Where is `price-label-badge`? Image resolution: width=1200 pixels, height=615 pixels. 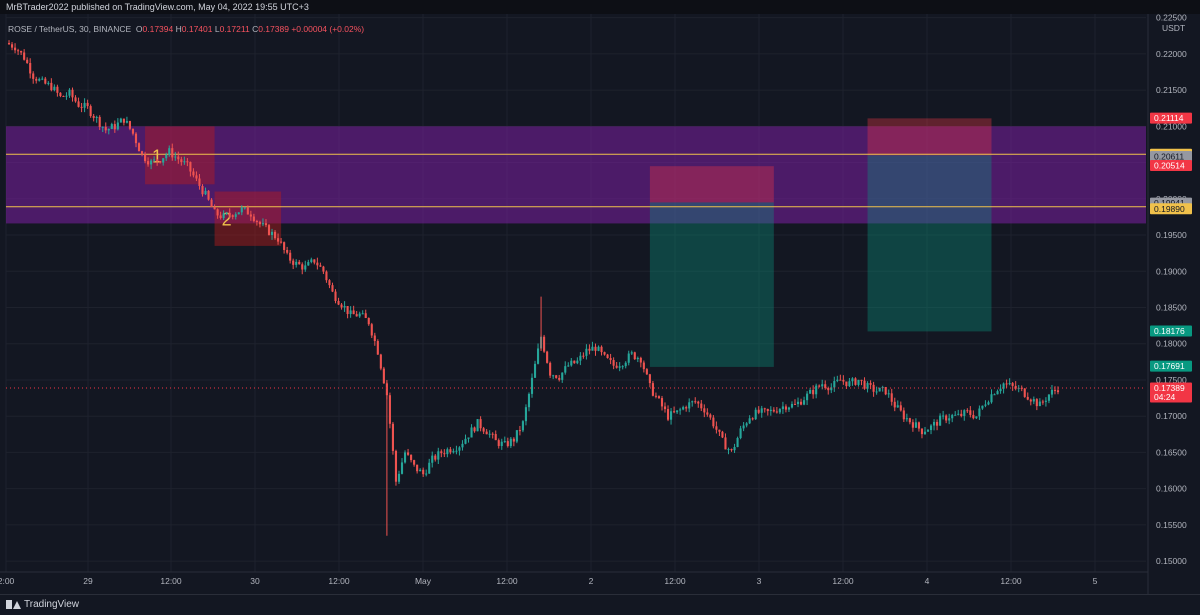
price-label-badge is located at coordinates (1171, 331).